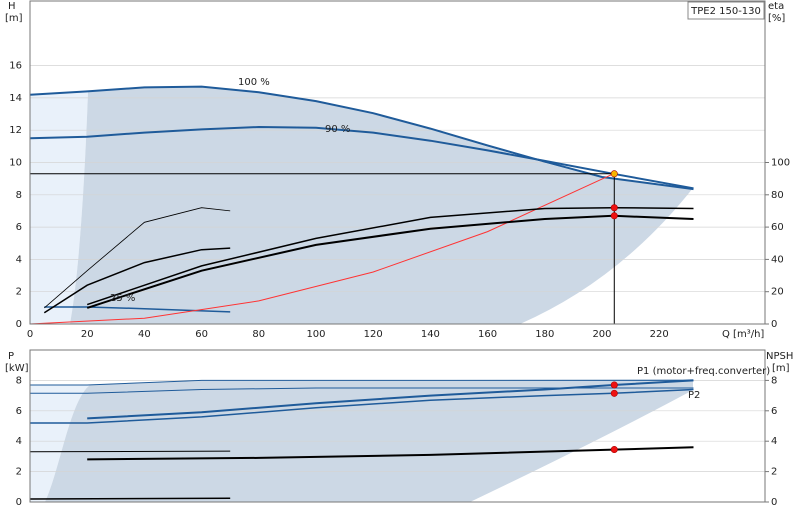  I want to click on y2-axis-unit: [m], so click(781, 368).